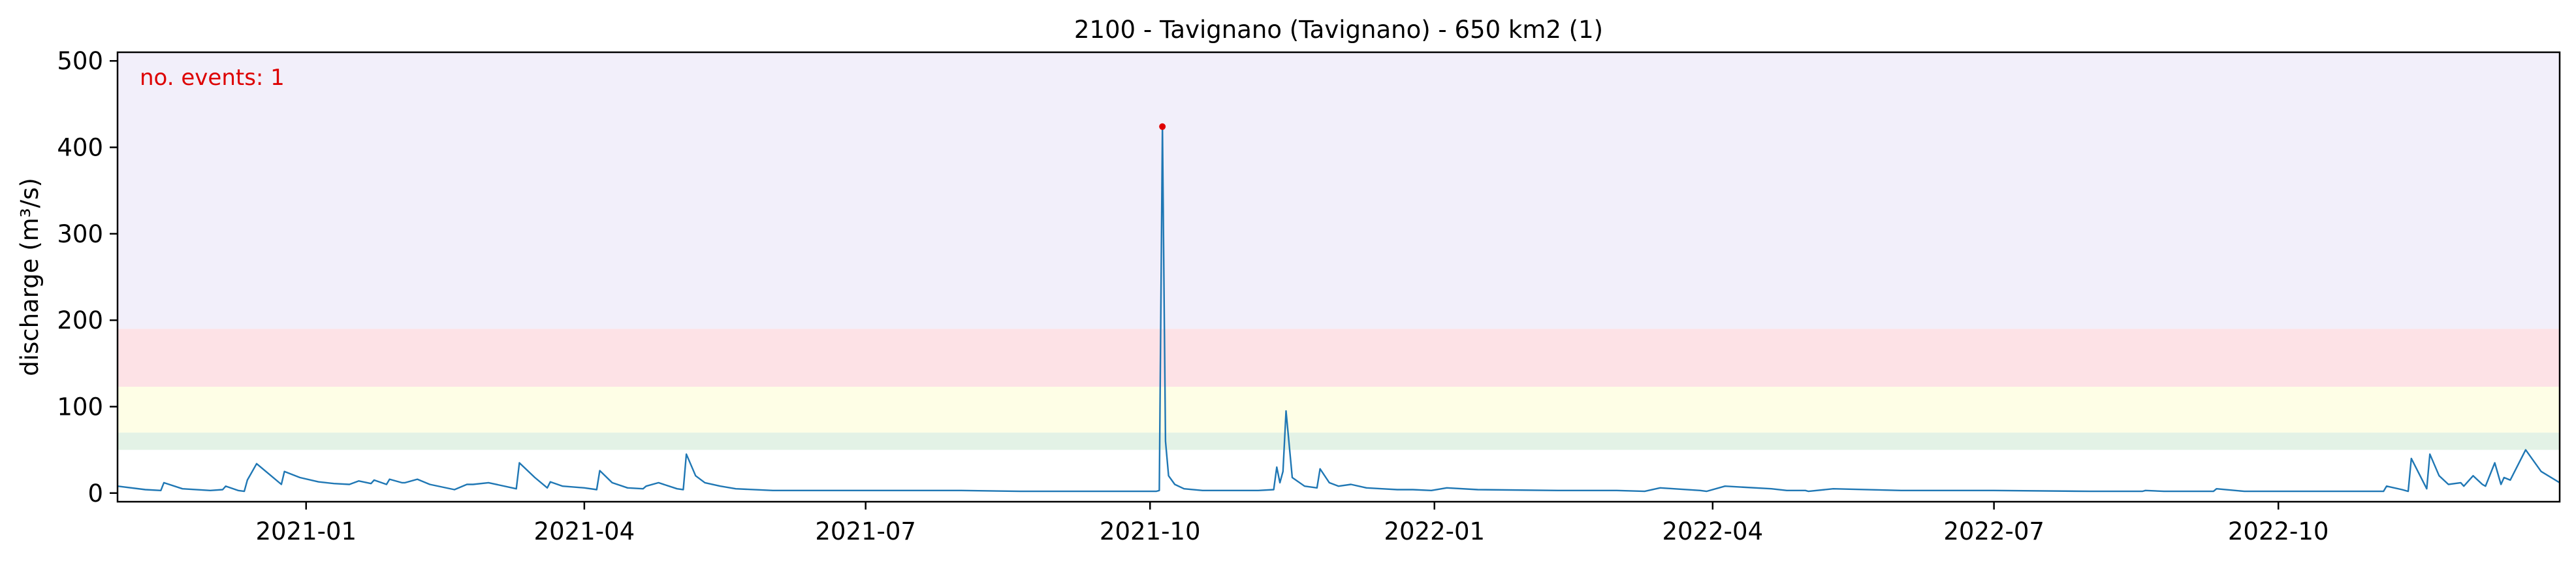 The width and height of the screenshot is (2576, 569). What do you see at coordinates (866, 531) in the screenshot?
I see `x-tick-label: 2021-07` at bounding box center [866, 531].